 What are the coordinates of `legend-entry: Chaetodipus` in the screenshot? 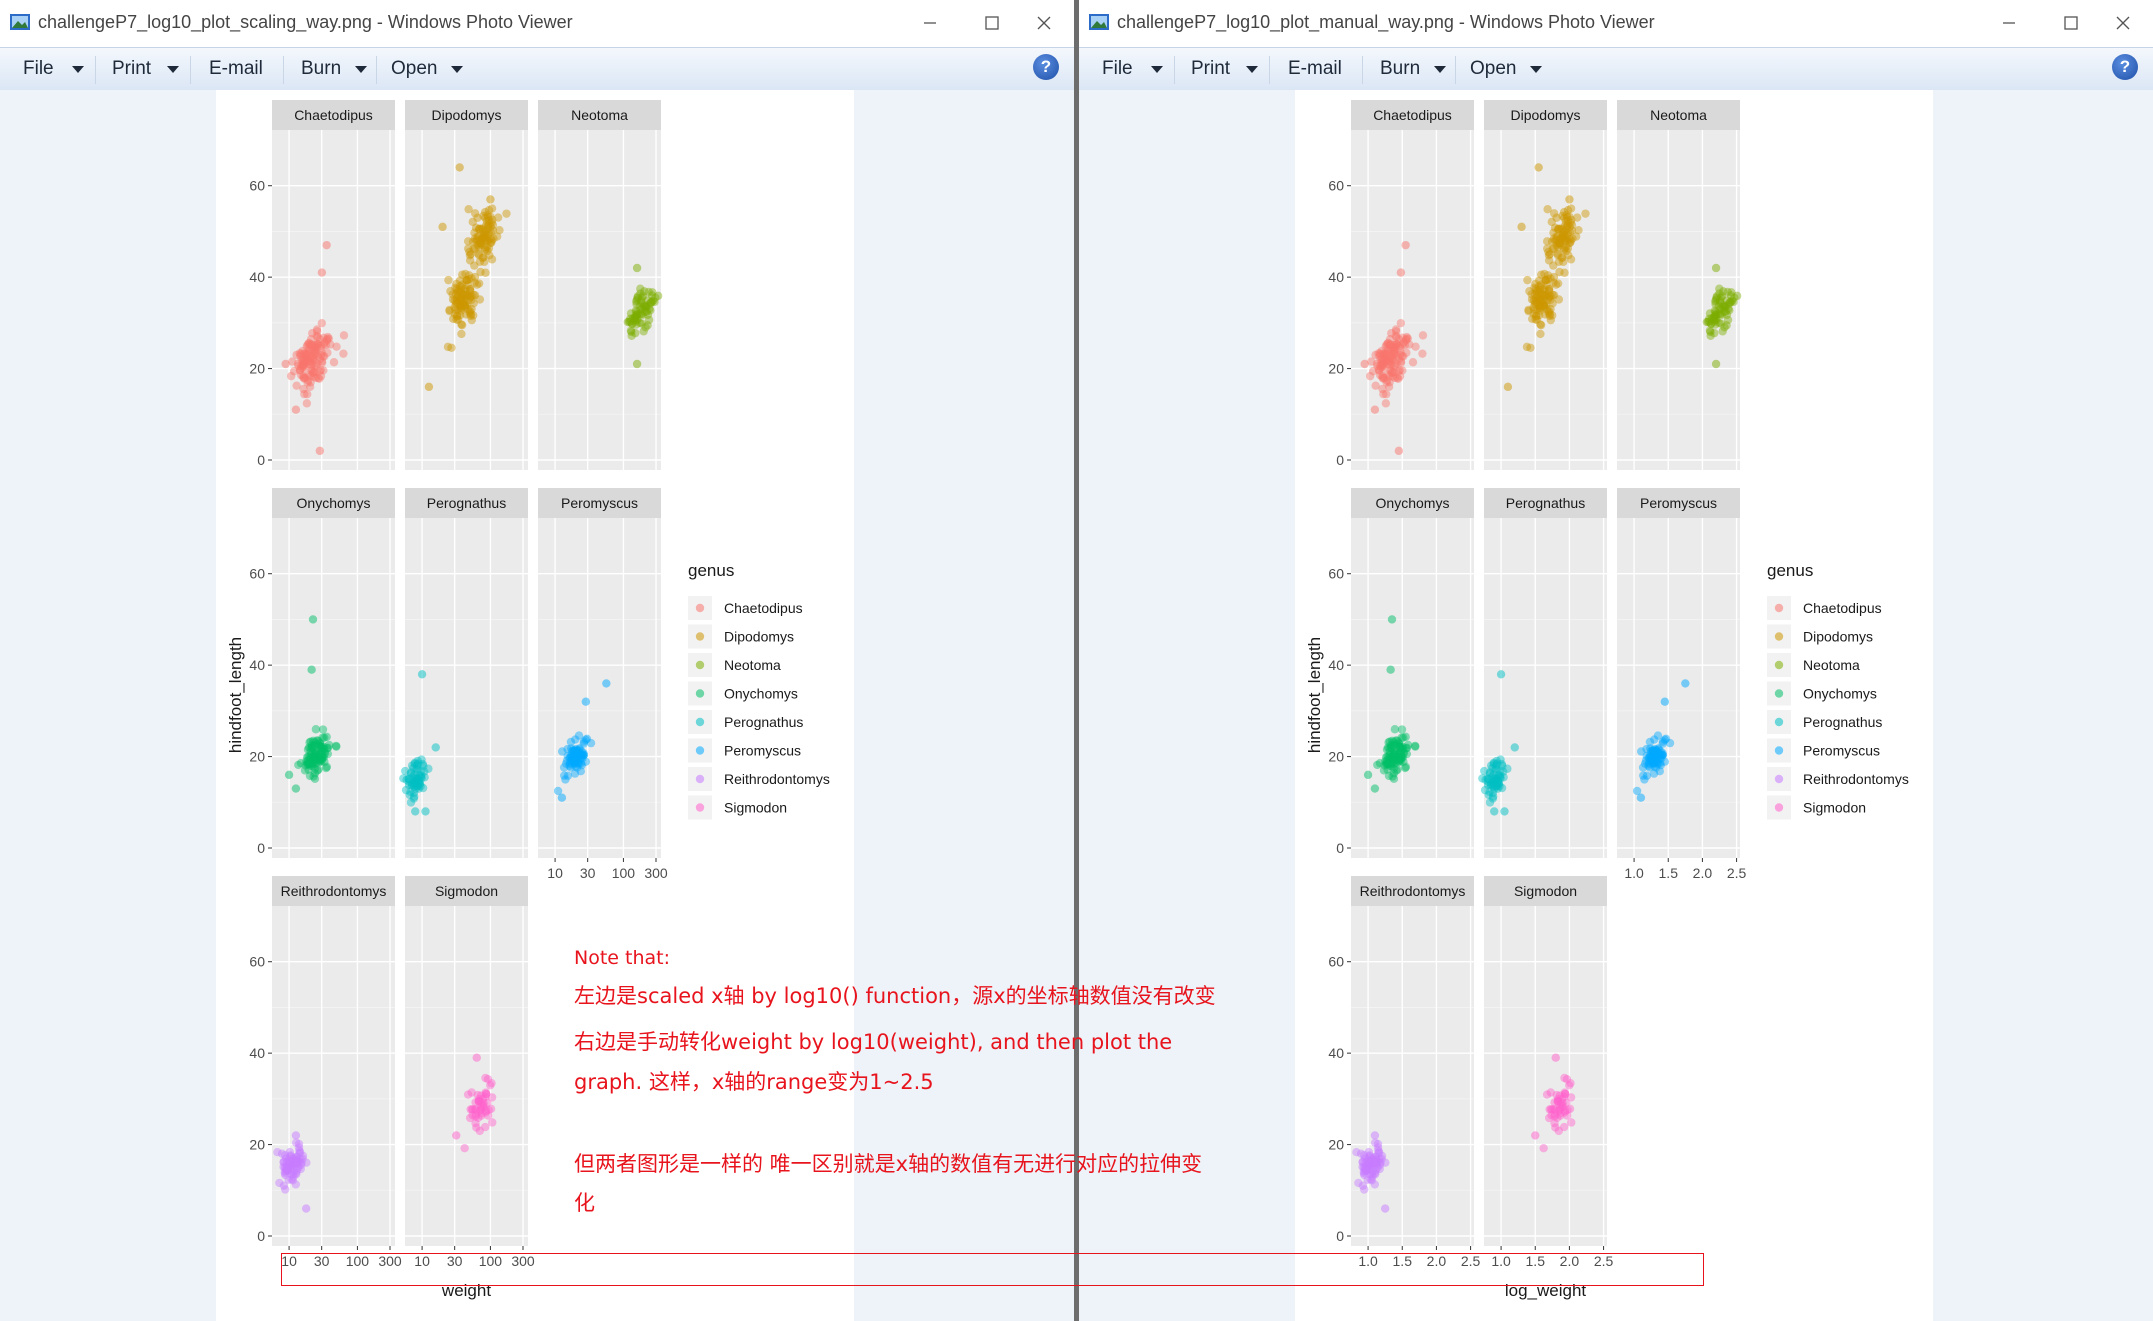 It's located at (1842, 608).